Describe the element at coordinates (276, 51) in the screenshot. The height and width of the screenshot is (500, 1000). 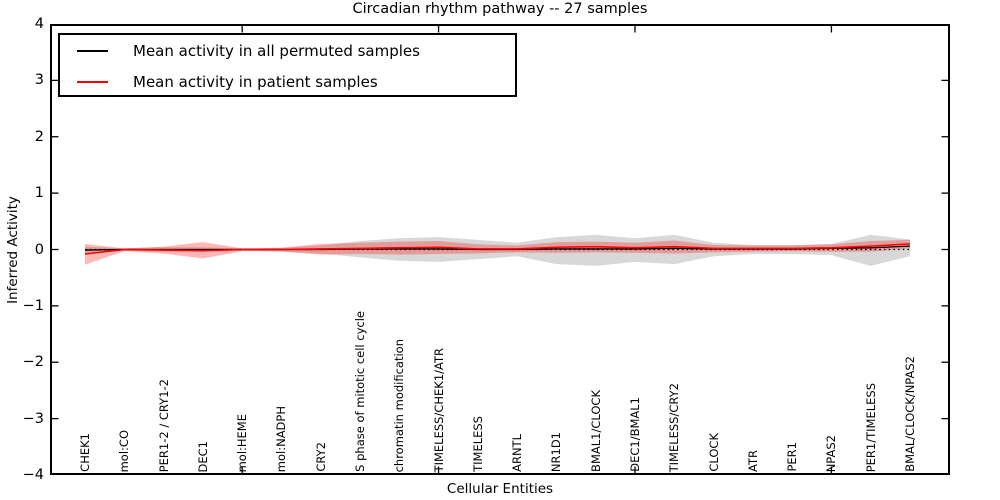
I see `legend-label-permuted: Mean activity in all permuted samples` at that location.